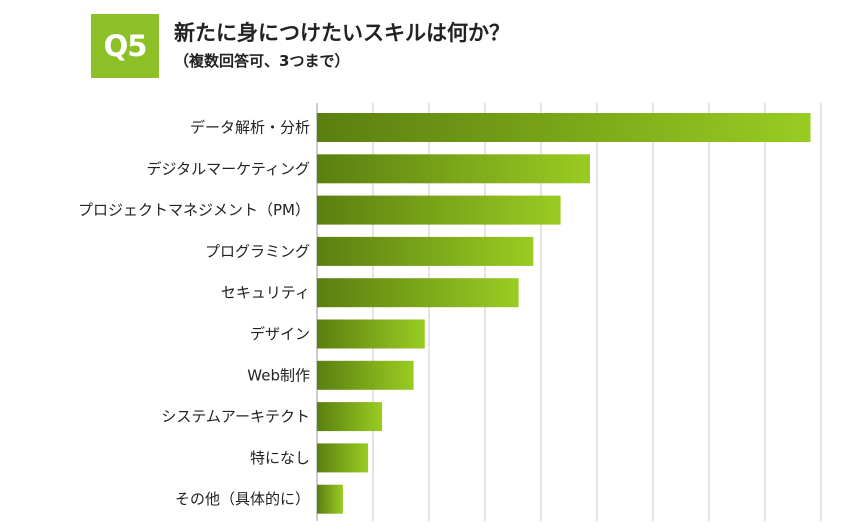  What do you see at coordinates (125, 46) in the screenshot?
I see `question-badge: Q5` at bounding box center [125, 46].